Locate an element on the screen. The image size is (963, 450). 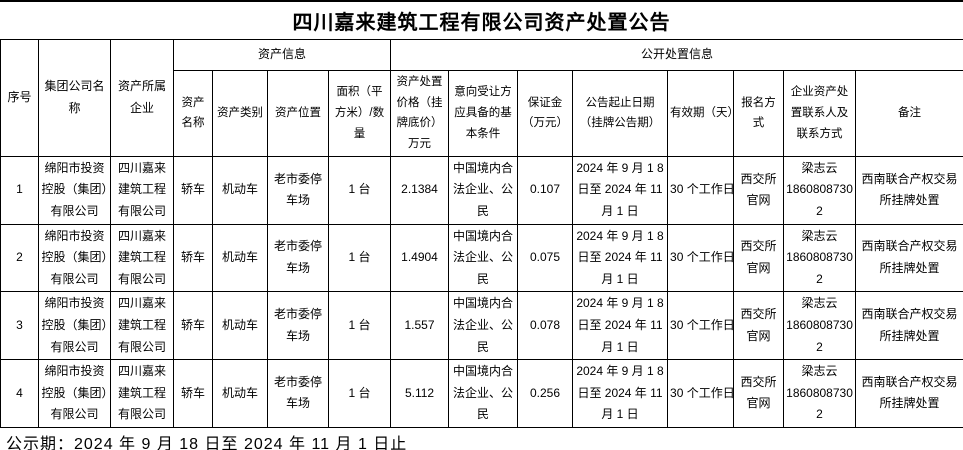
col-header-deposit: 保证金（万元） is located at coordinates (545, 113).